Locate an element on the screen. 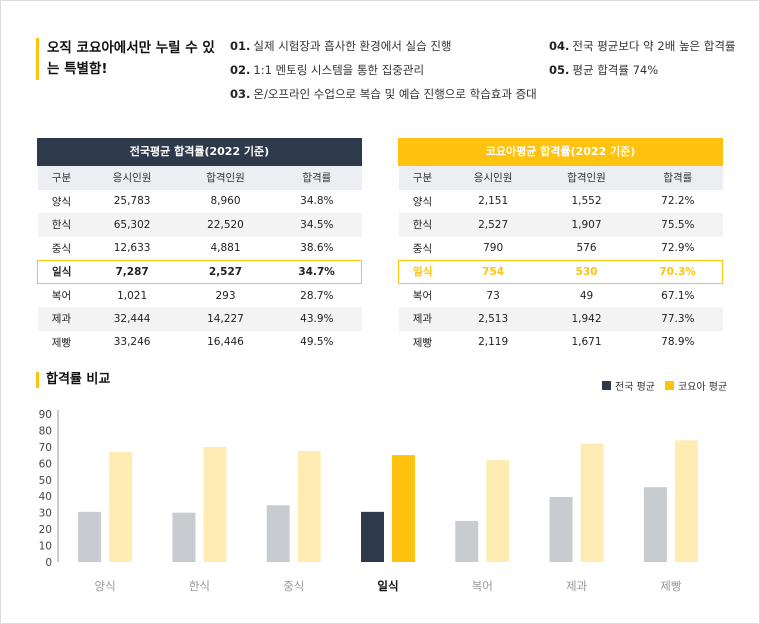 The height and width of the screenshot is (624, 760). legend-label-national: 전국 평균 is located at coordinates (635, 387).